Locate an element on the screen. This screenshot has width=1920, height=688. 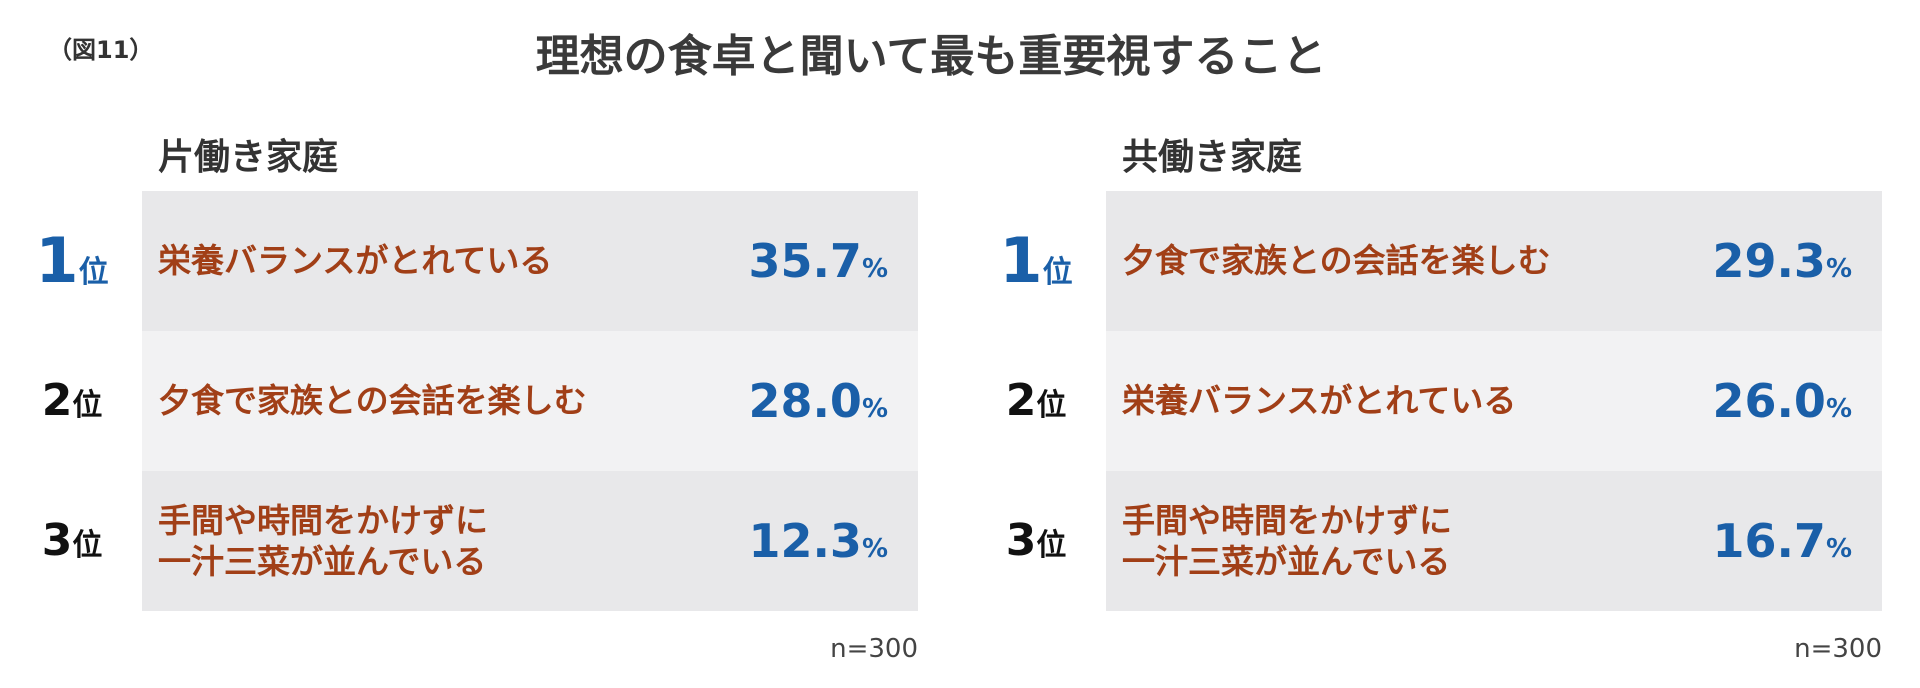
title: 理想の食卓と聞いて最も重要視すること is located at coordinates (931, 56).